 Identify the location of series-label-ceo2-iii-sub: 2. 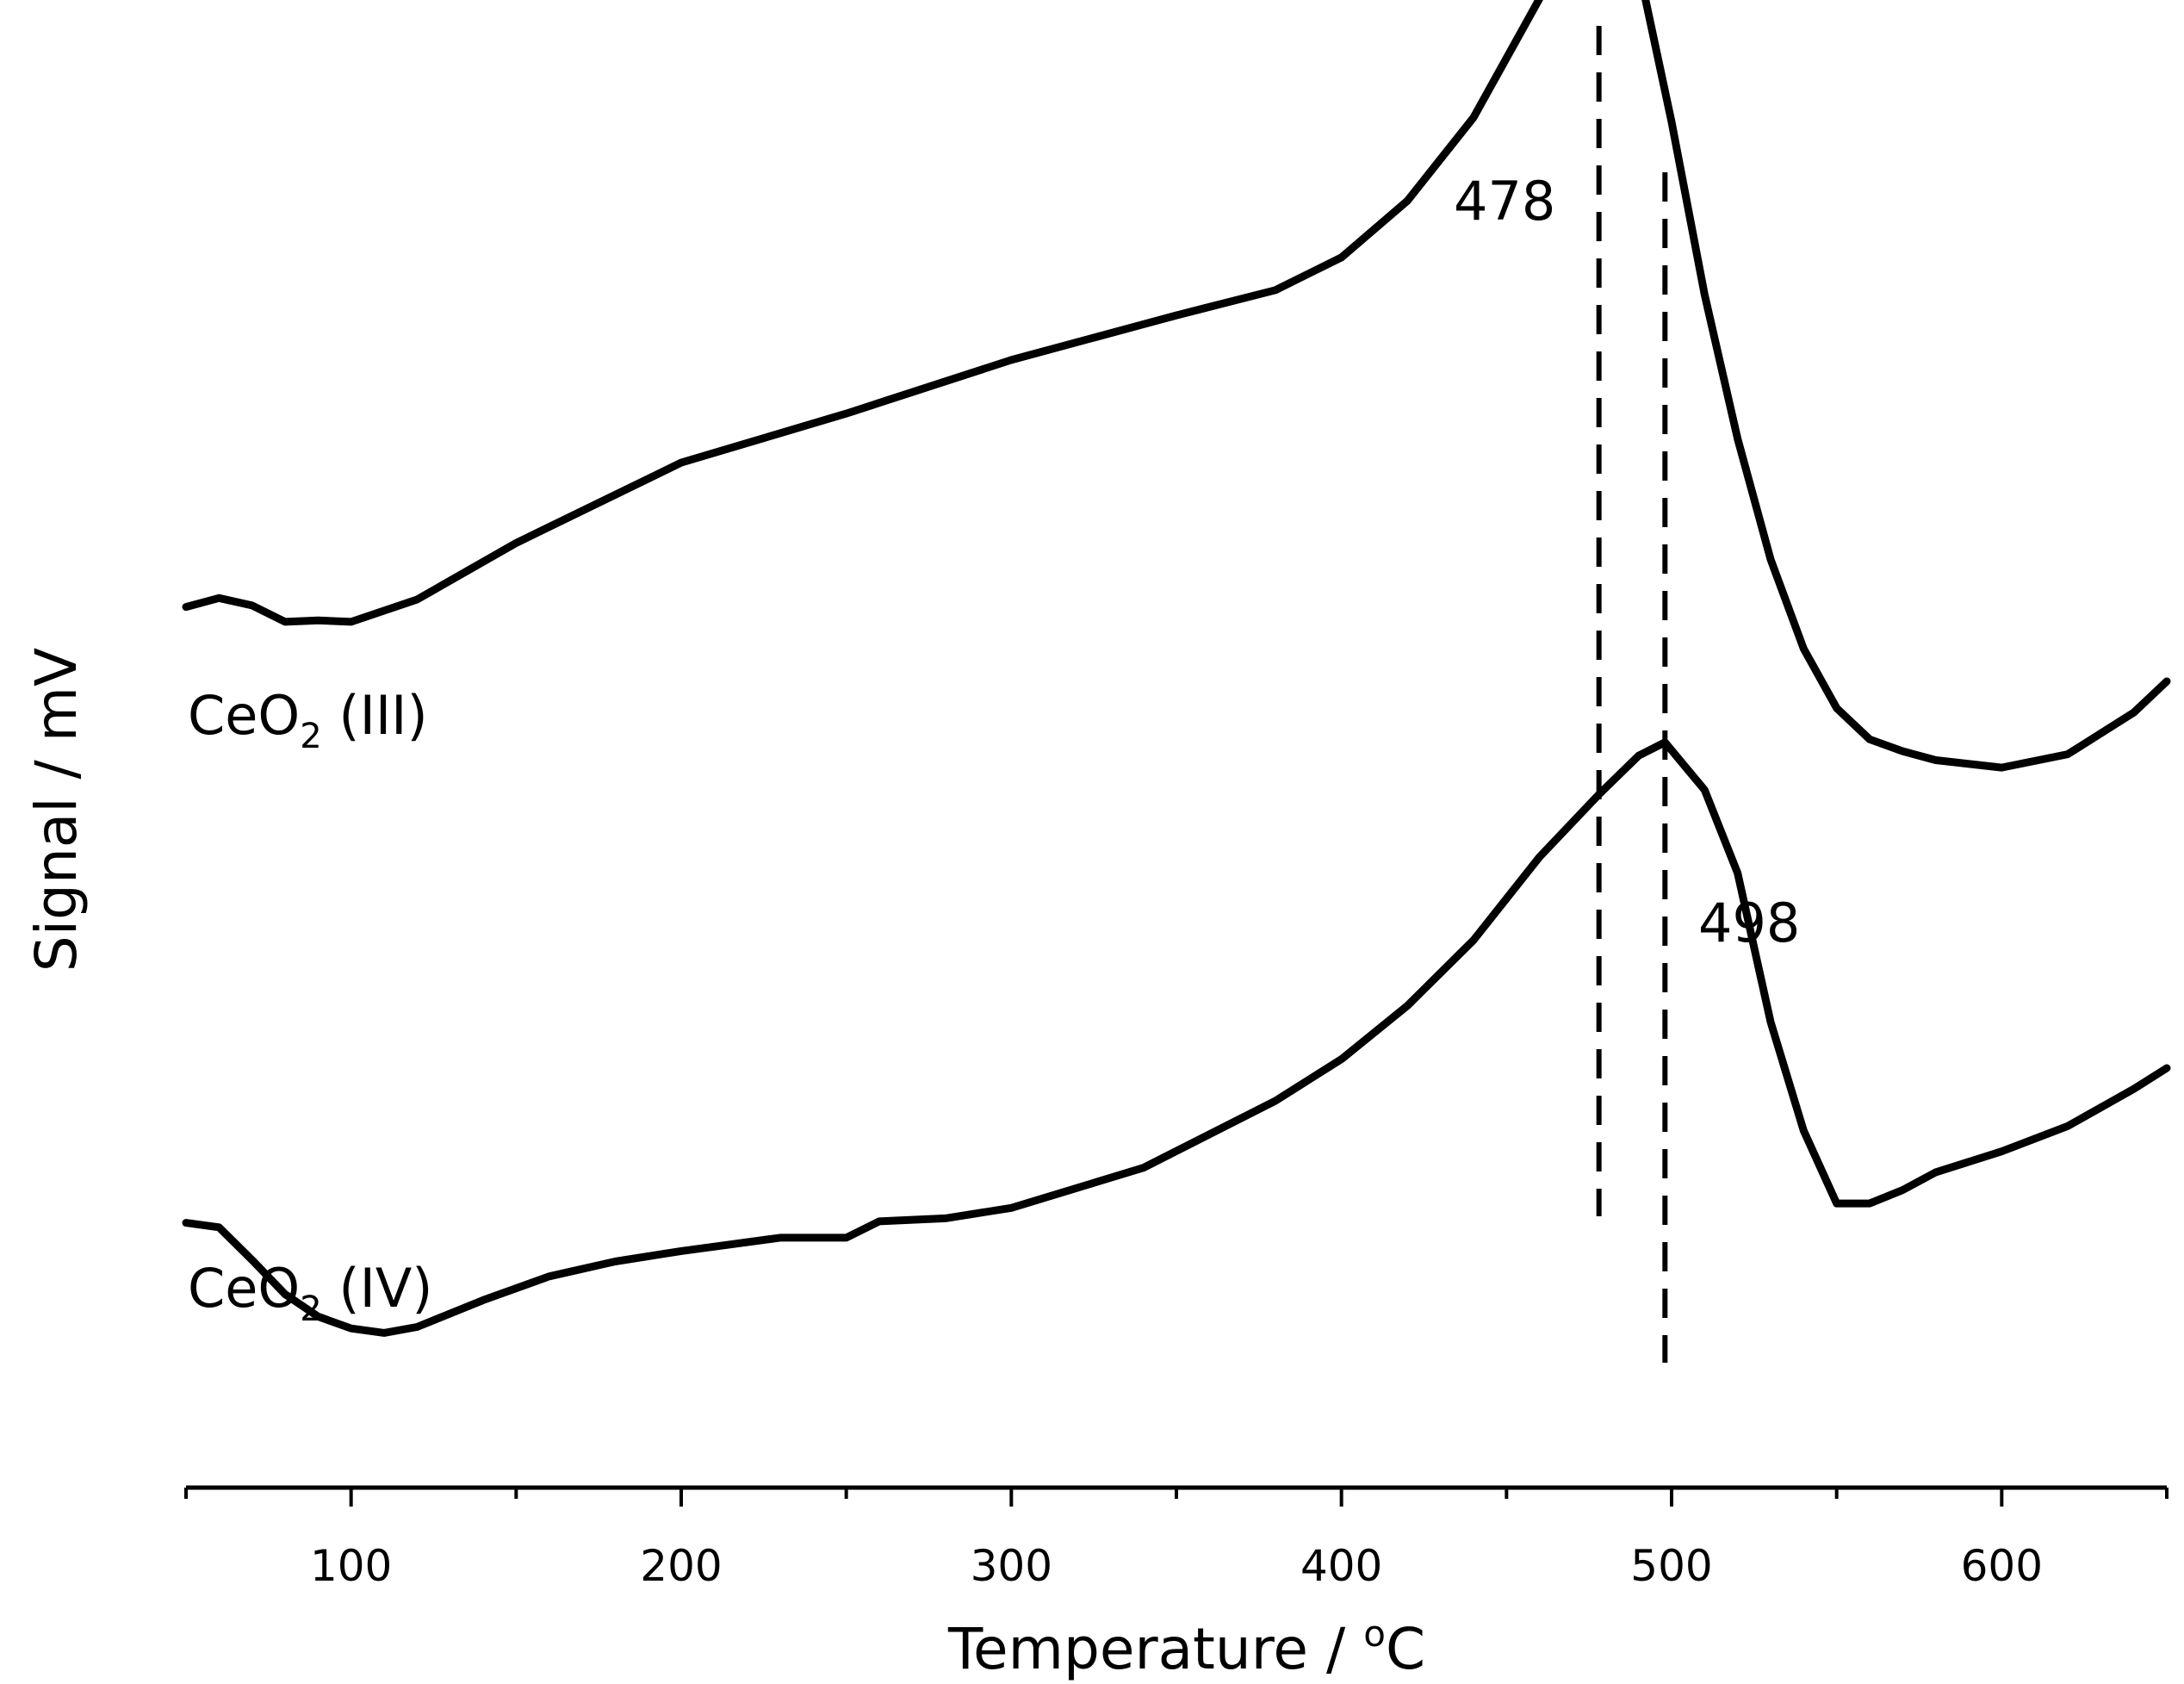
(310, 736).